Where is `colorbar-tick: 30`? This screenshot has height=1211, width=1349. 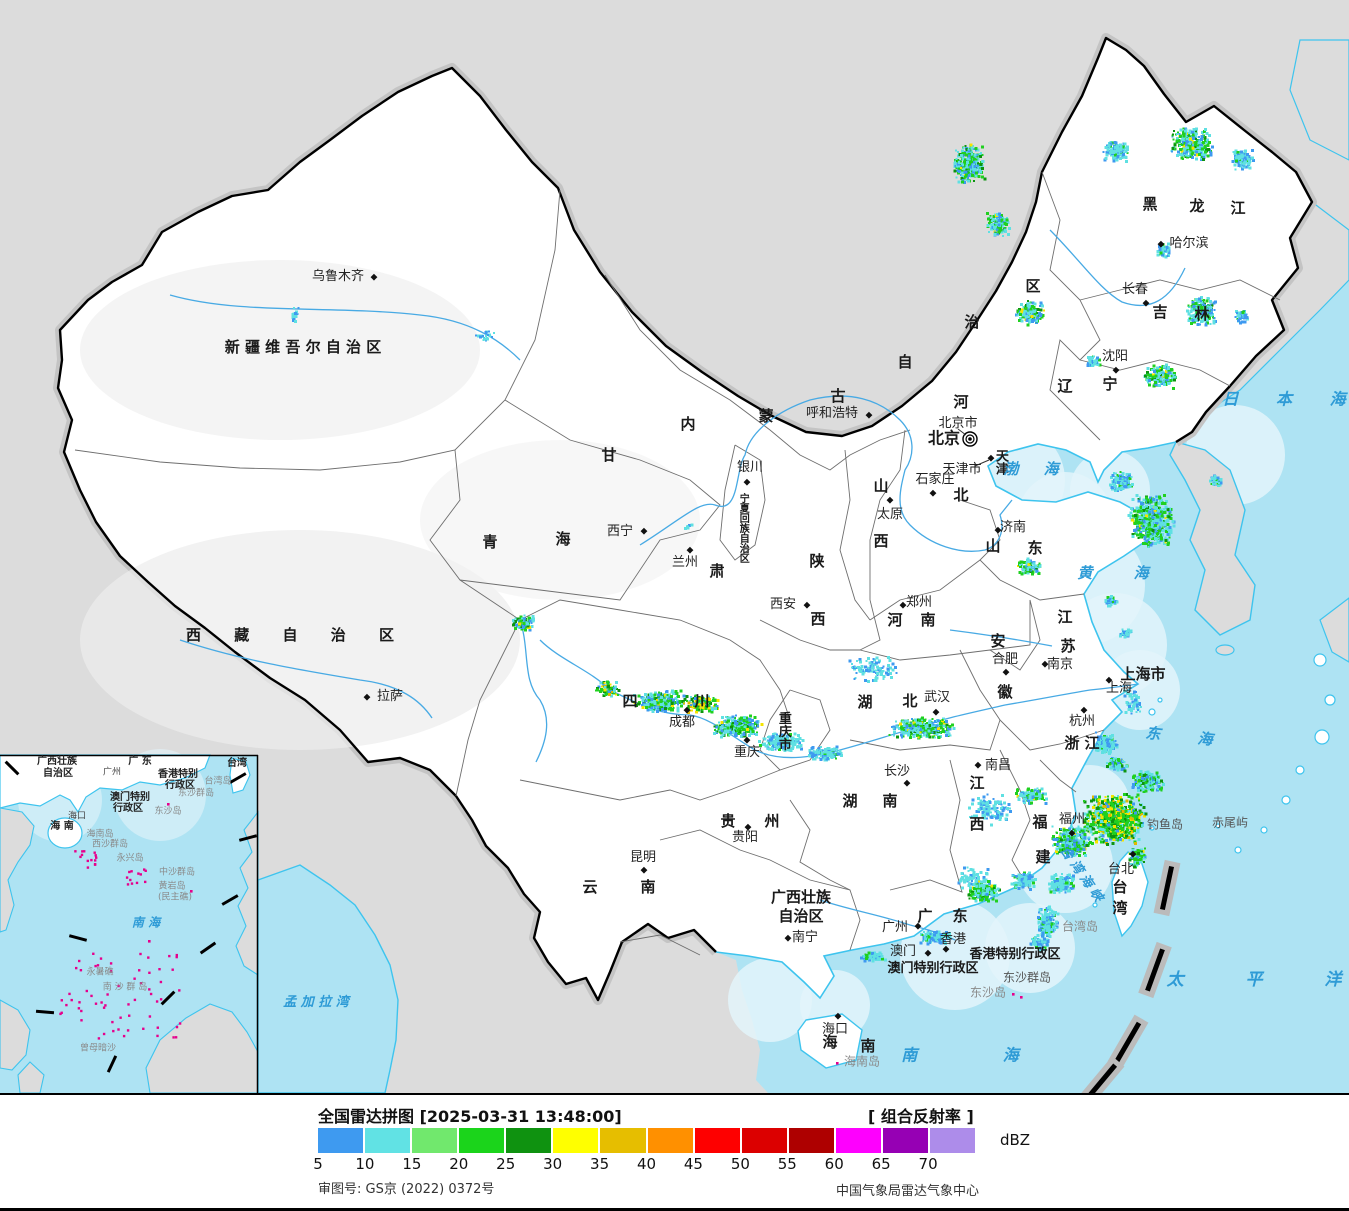 colorbar-tick: 30 is located at coordinates (552, 1164).